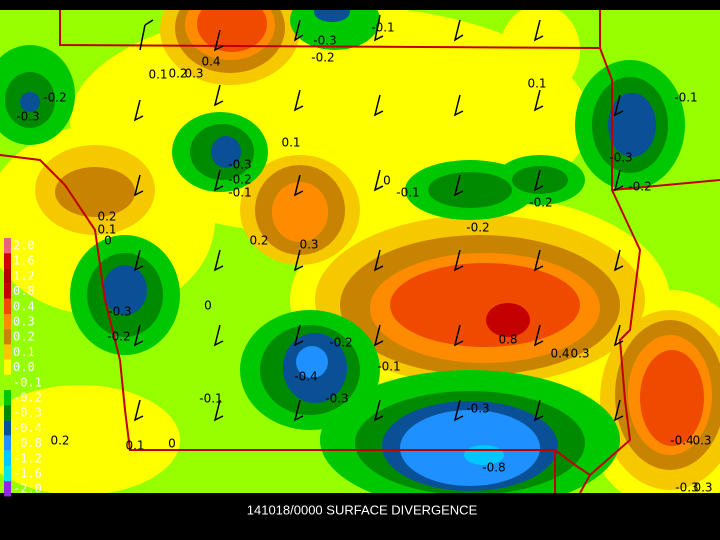 The height and width of the screenshot is (540, 720). I want to click on legend-label: 0.3, so click(24, 322).